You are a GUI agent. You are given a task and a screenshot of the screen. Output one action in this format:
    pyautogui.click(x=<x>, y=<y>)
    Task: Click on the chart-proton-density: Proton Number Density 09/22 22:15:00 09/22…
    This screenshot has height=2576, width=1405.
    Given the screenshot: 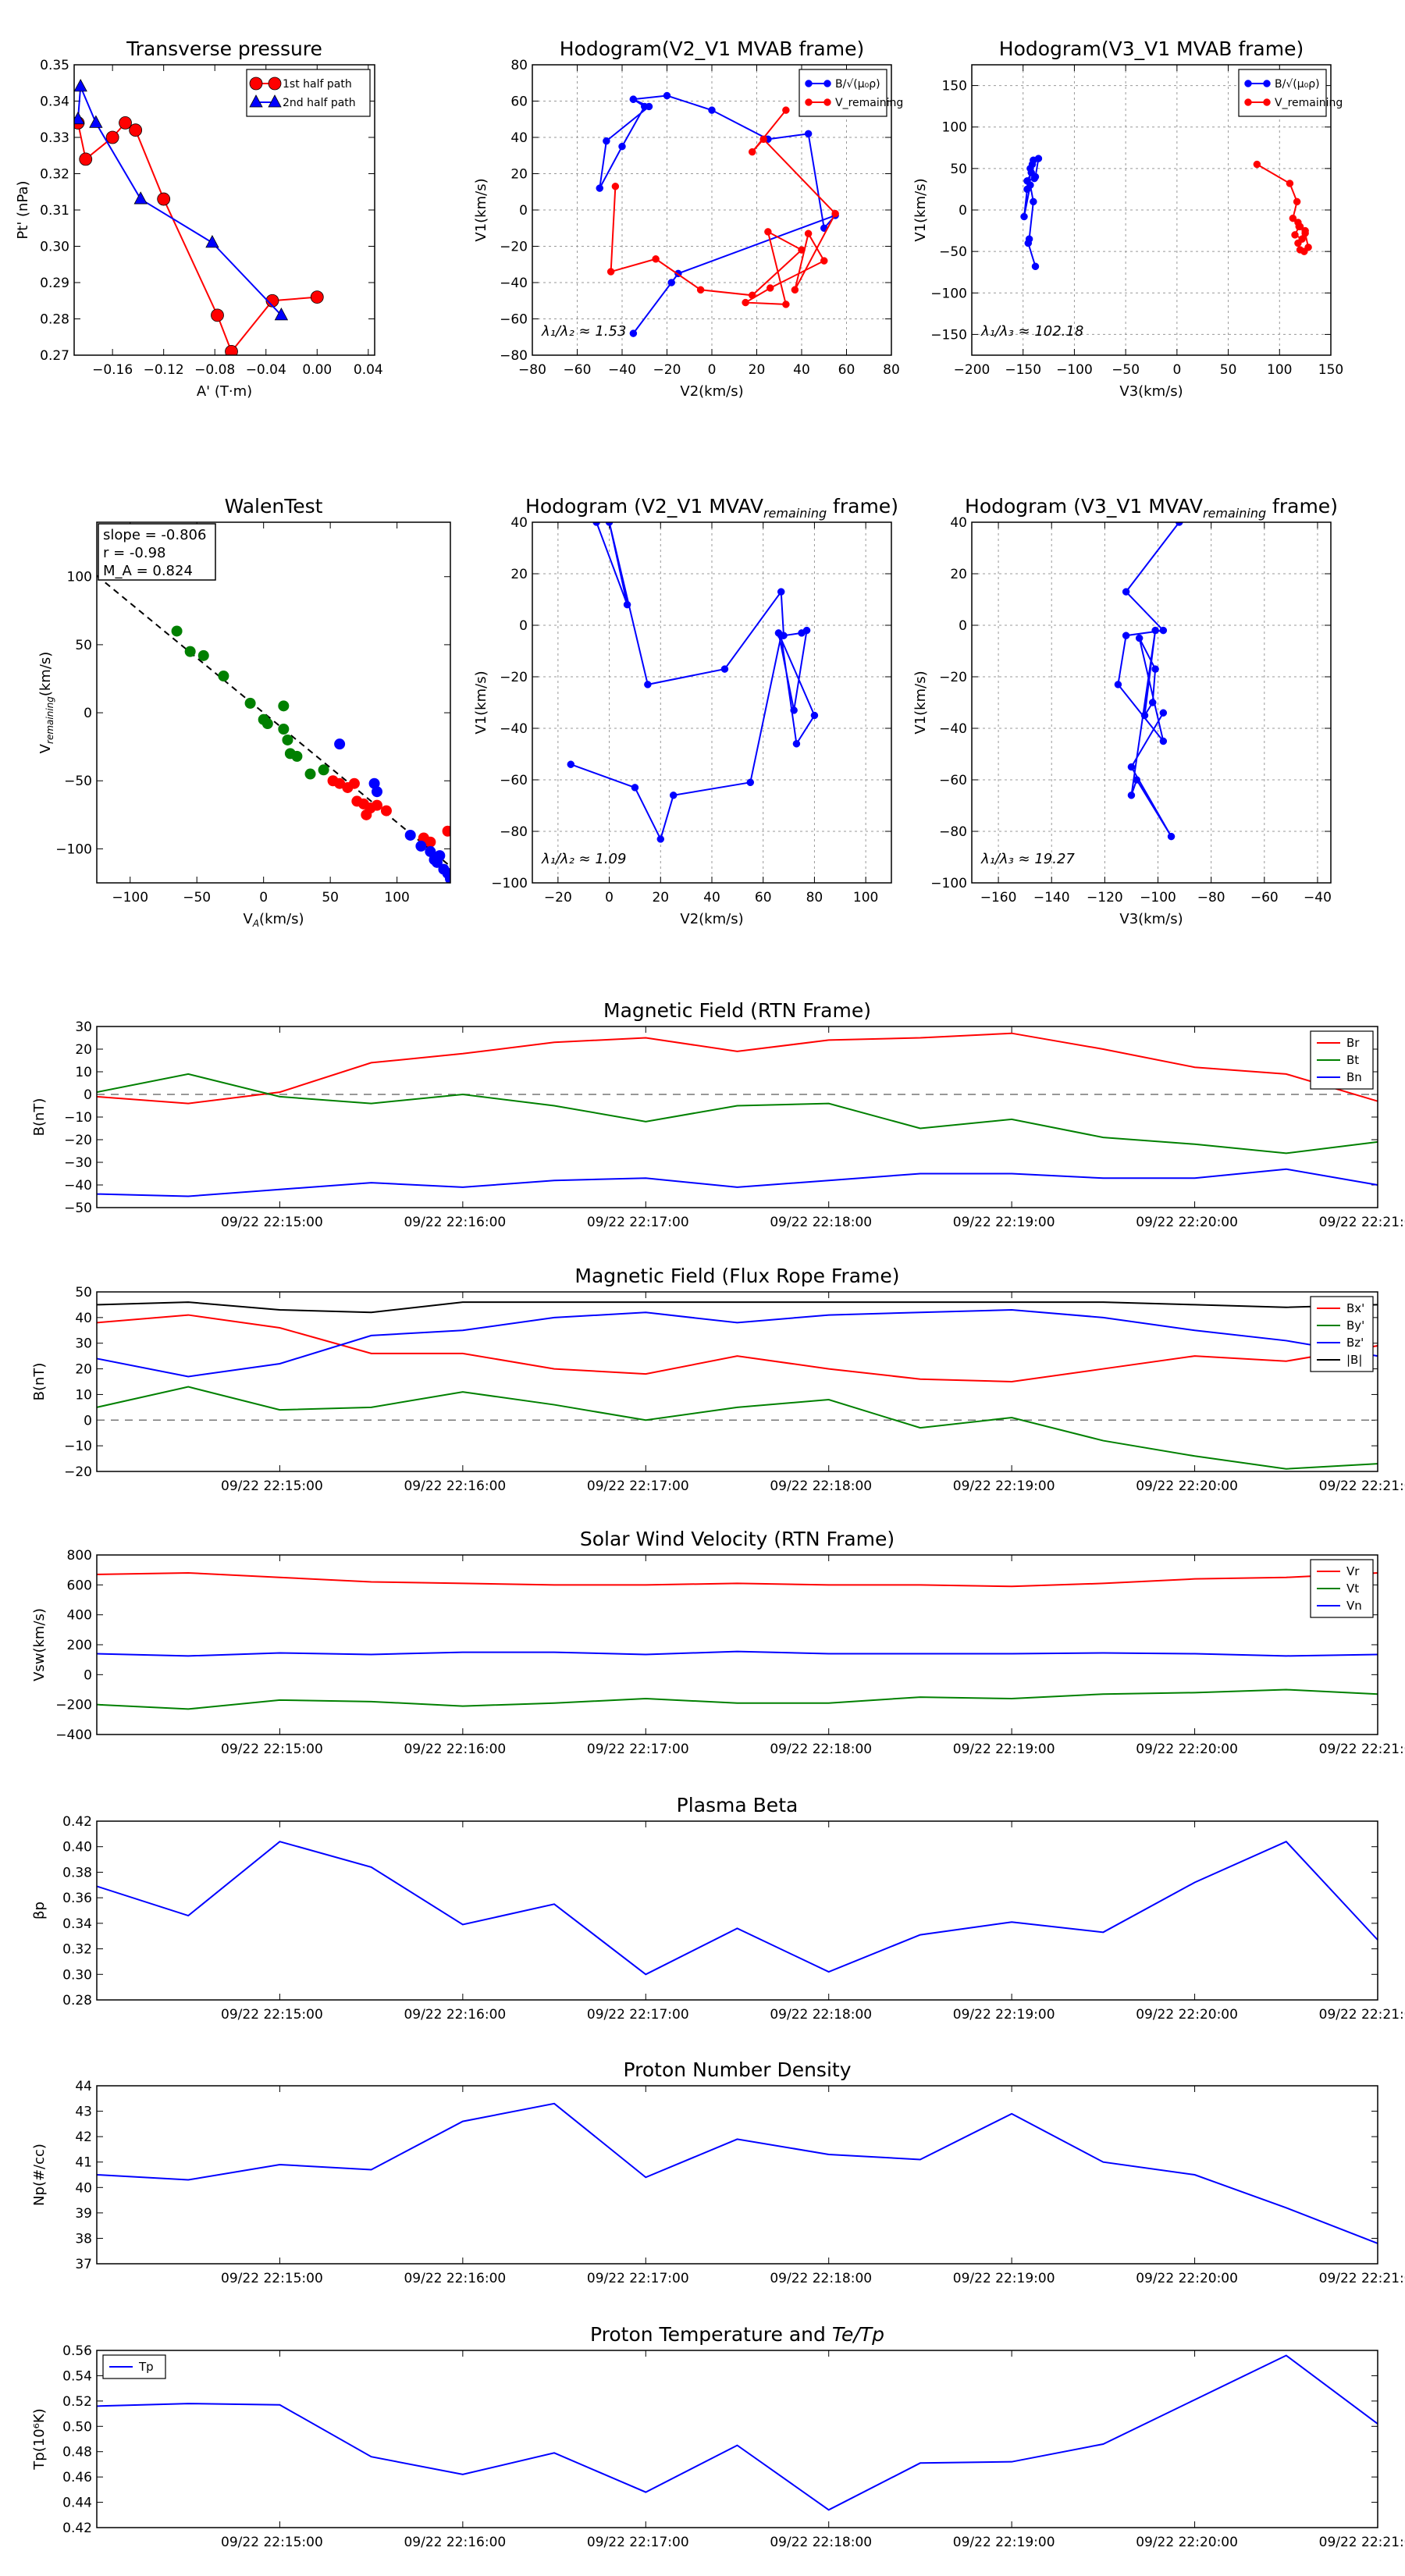 What is the action you would take?
    pyautogui.click(x=718, y=2172)
    